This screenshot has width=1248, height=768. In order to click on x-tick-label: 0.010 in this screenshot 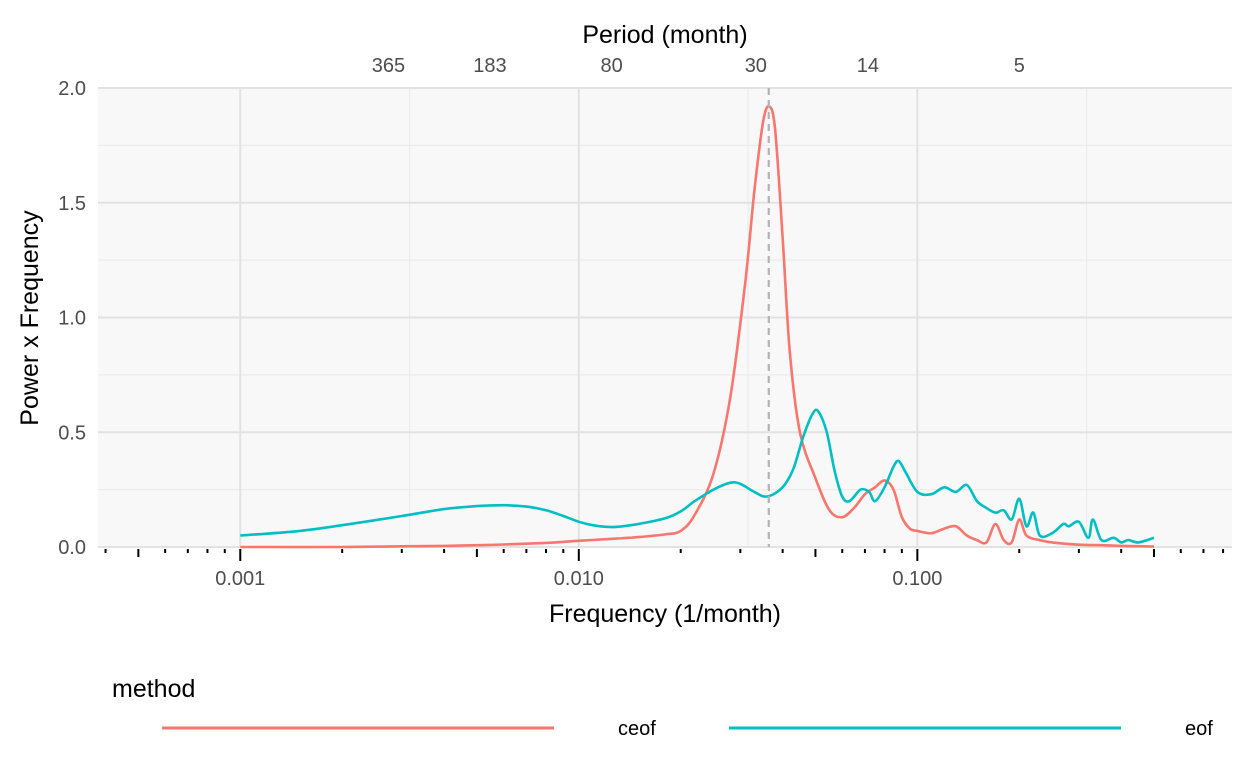, I will do `click(579, 579)`.